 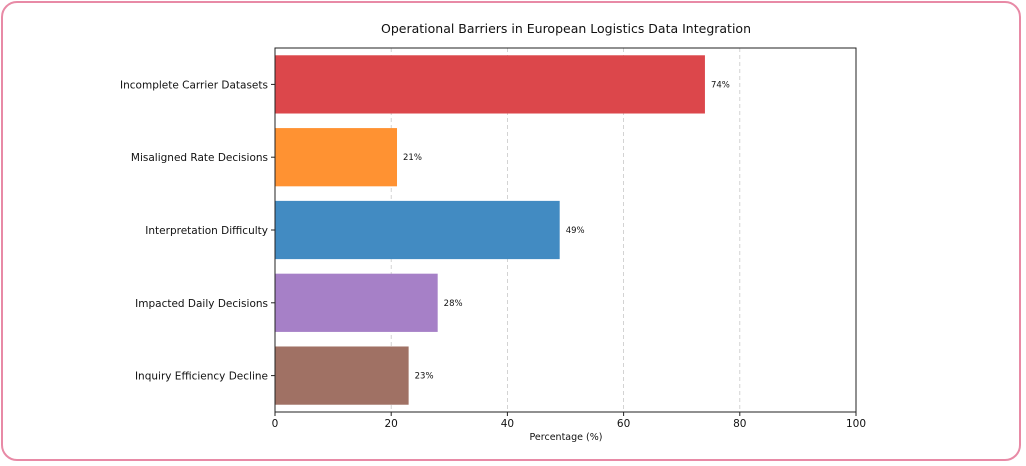 I want to click on category-label: Inquiry Efficiency Decline, so click(x=201, y=377).